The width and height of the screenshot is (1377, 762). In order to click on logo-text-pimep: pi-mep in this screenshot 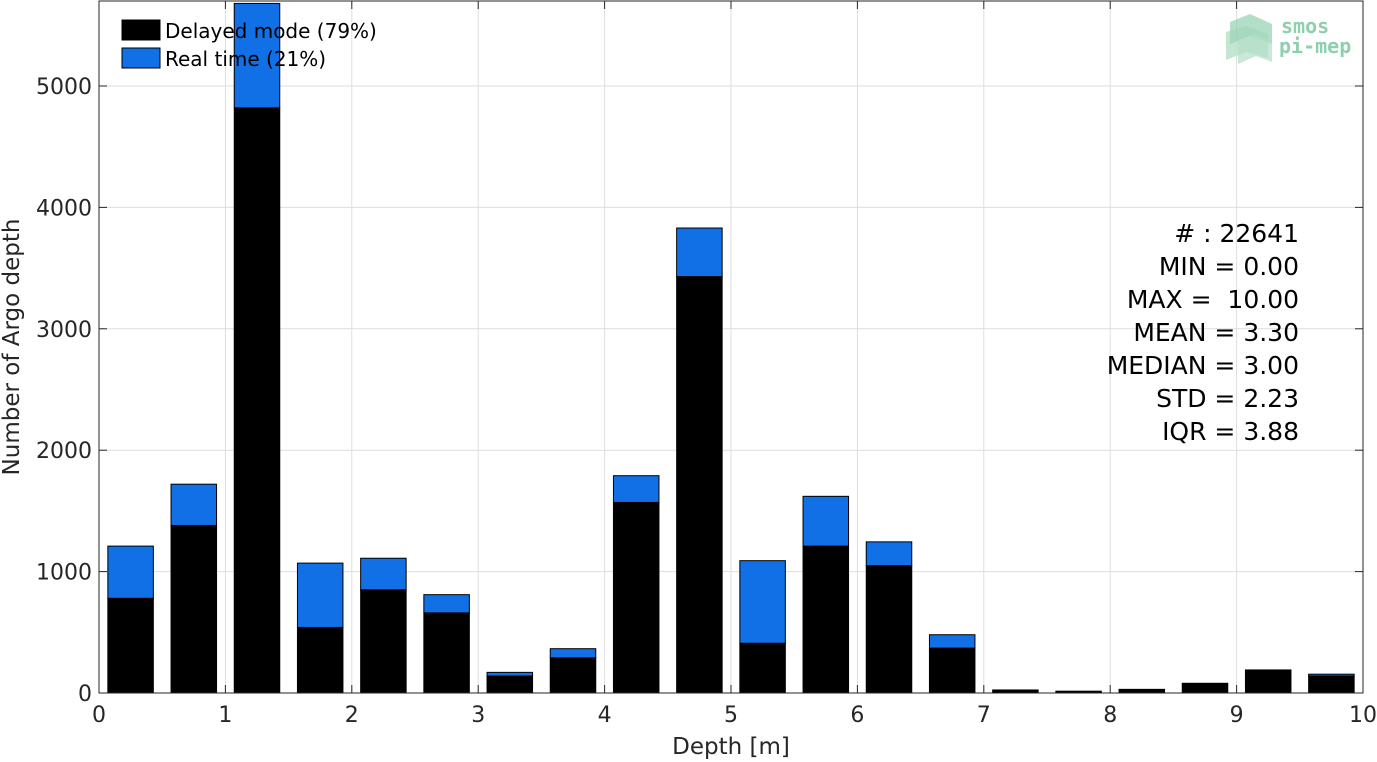, I will do `click(1315, 46)`.